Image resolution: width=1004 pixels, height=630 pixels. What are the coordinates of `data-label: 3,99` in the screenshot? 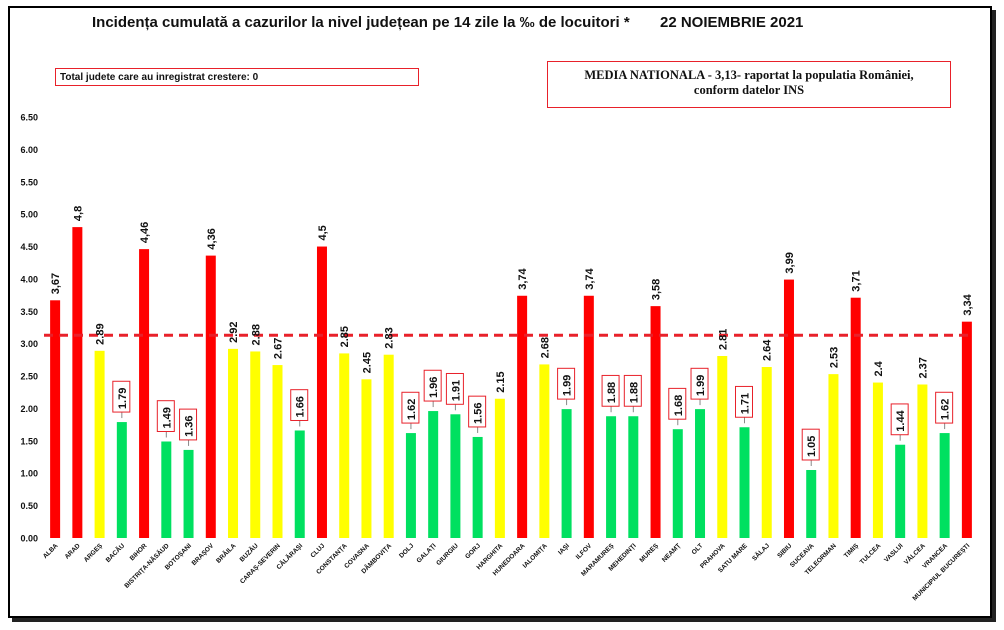 It's located at (790, 262).